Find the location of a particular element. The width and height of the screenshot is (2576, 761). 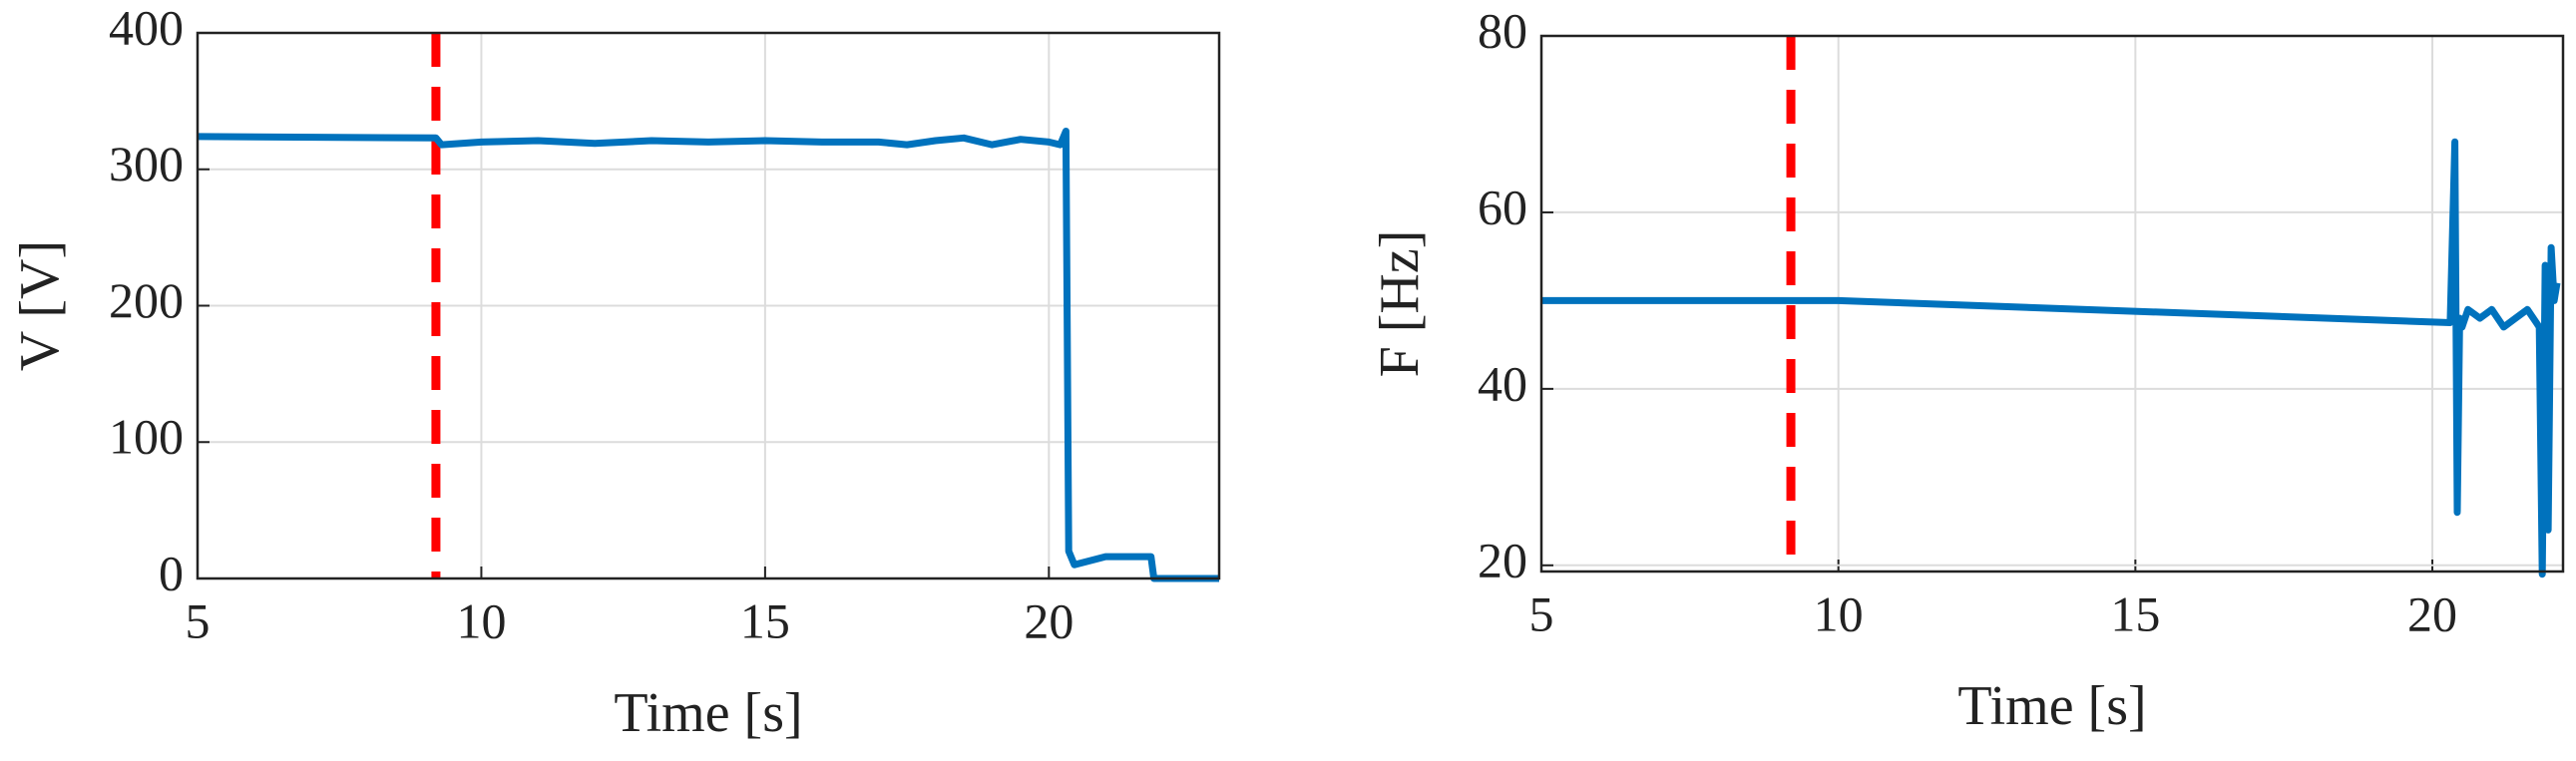

y-tick-label: 0 is located at coordinates (171, 572).